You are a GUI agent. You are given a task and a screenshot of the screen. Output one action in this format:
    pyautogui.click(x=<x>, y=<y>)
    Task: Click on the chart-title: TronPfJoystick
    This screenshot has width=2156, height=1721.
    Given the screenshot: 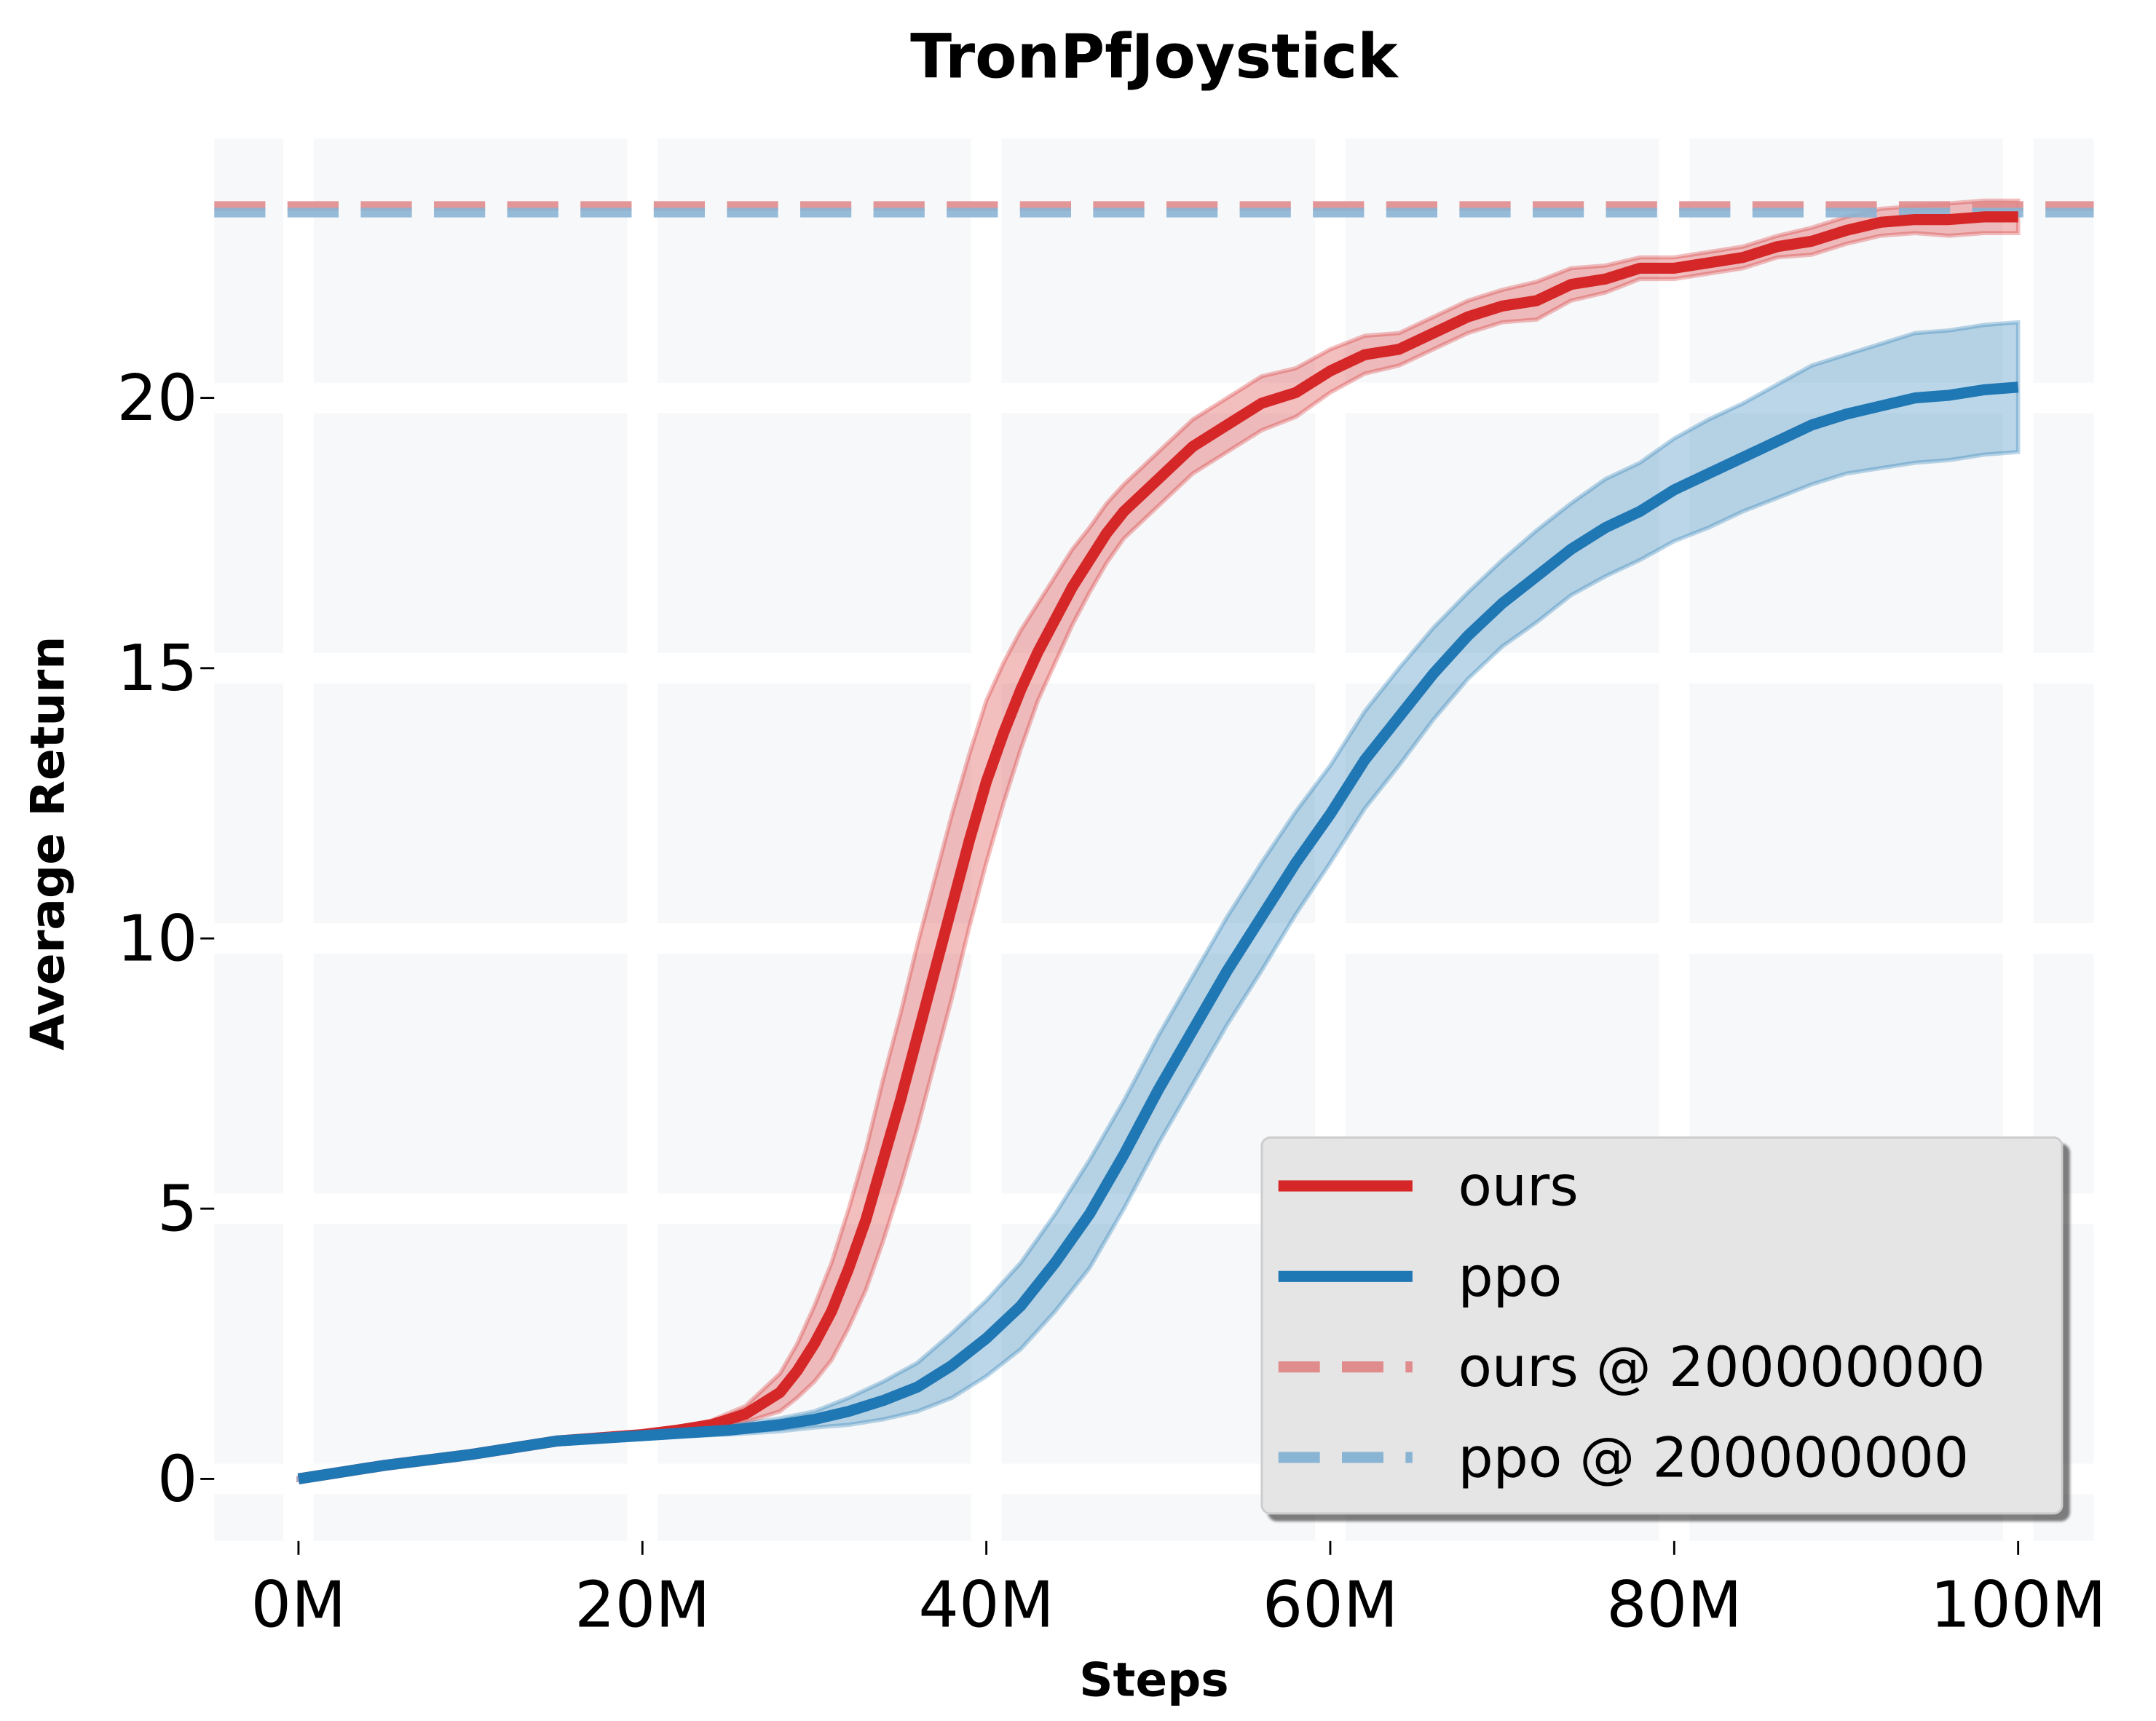 What is the action you would take?
    pyautogui.click(x=1154, y=56)
    